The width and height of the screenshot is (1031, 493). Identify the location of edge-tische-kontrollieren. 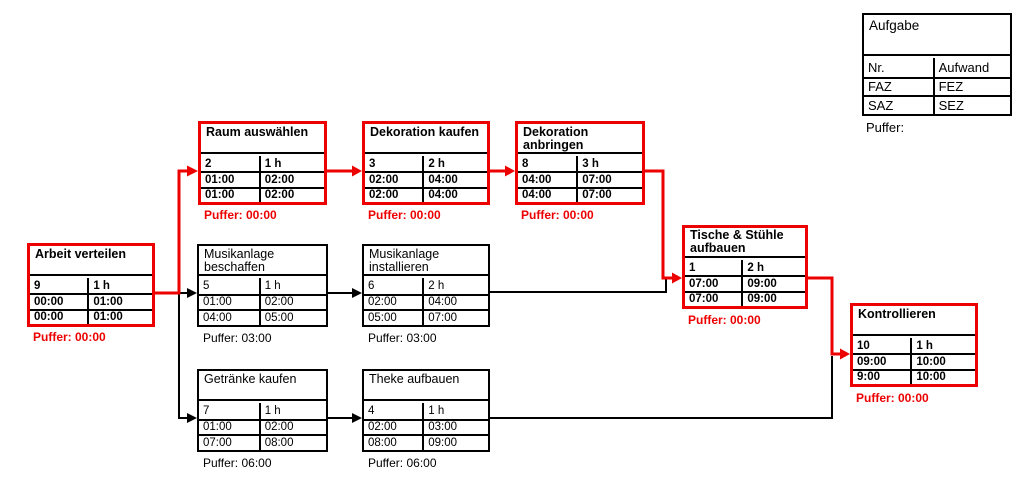
(824, 316).